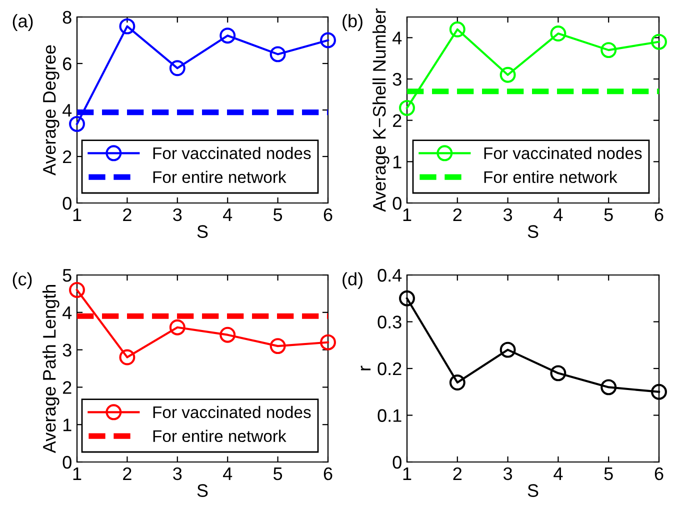 The image size is (678, 505). What do you see at coordinates (390, 415) in the screenshot?
I see `y-tick-label: 0.1` at bounding box center [390, 415].